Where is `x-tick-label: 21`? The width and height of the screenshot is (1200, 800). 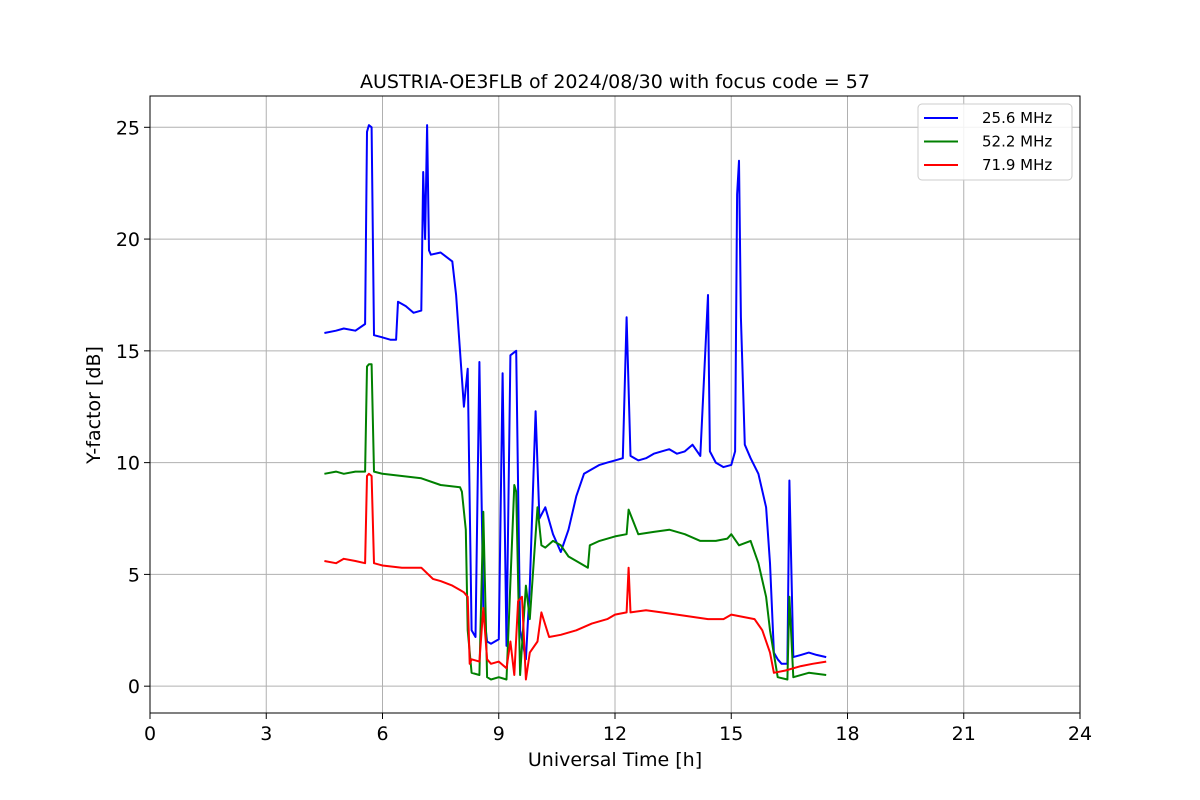
x-tick-label: 21 is located at coordinates (964, 734).